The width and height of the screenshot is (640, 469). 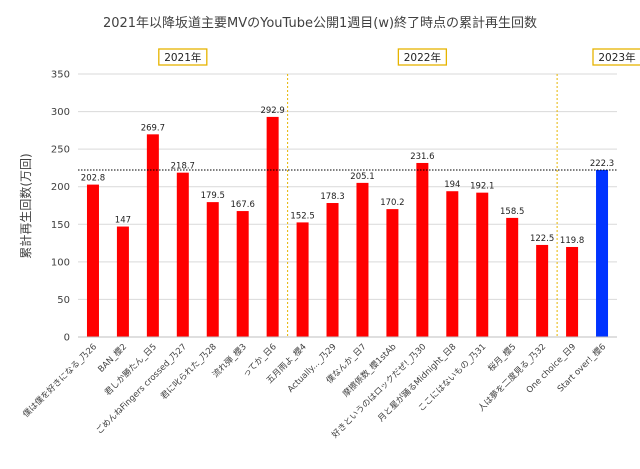 I want to click on data-label: 192.1, so click(x=482, y=187).